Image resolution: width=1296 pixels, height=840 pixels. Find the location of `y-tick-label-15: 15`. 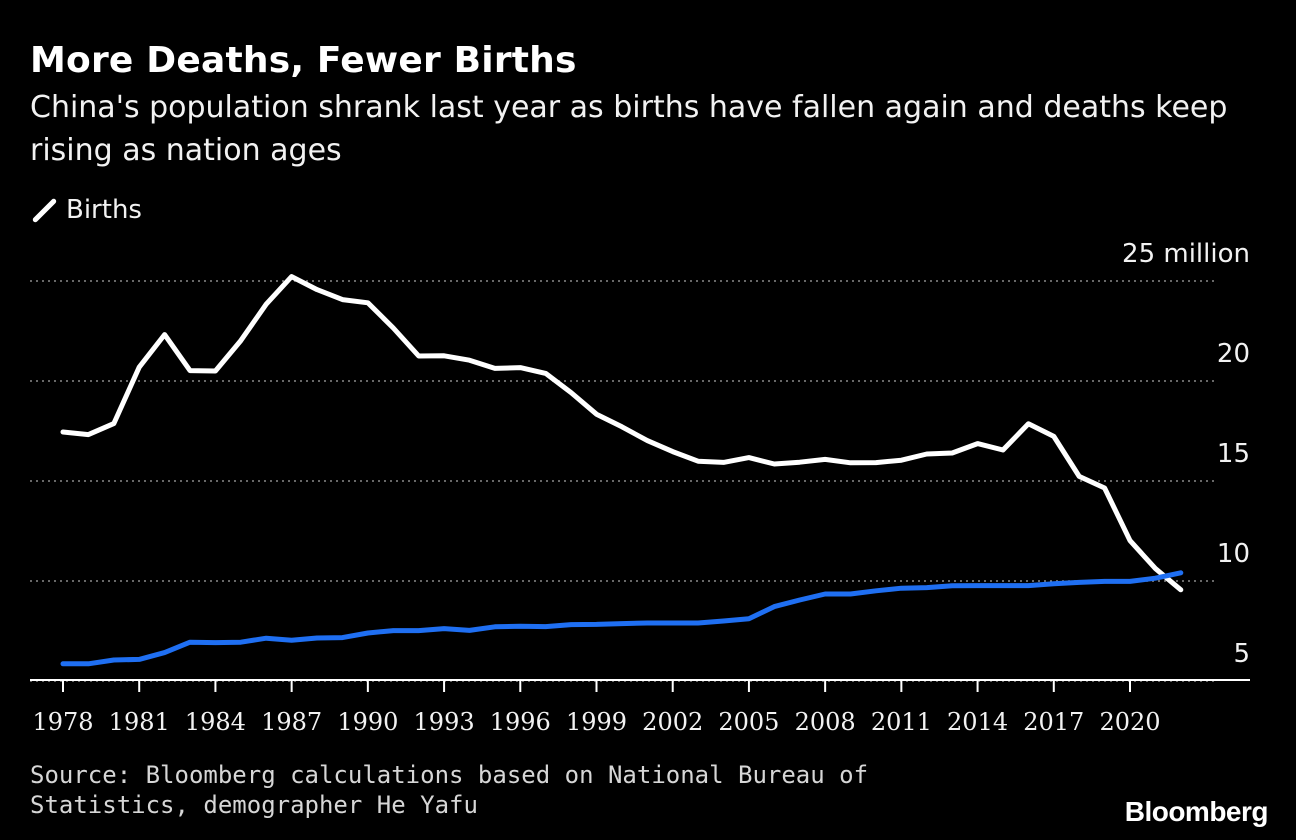

y-tick-label-15: 15 is located at coordinates (1233, 454).